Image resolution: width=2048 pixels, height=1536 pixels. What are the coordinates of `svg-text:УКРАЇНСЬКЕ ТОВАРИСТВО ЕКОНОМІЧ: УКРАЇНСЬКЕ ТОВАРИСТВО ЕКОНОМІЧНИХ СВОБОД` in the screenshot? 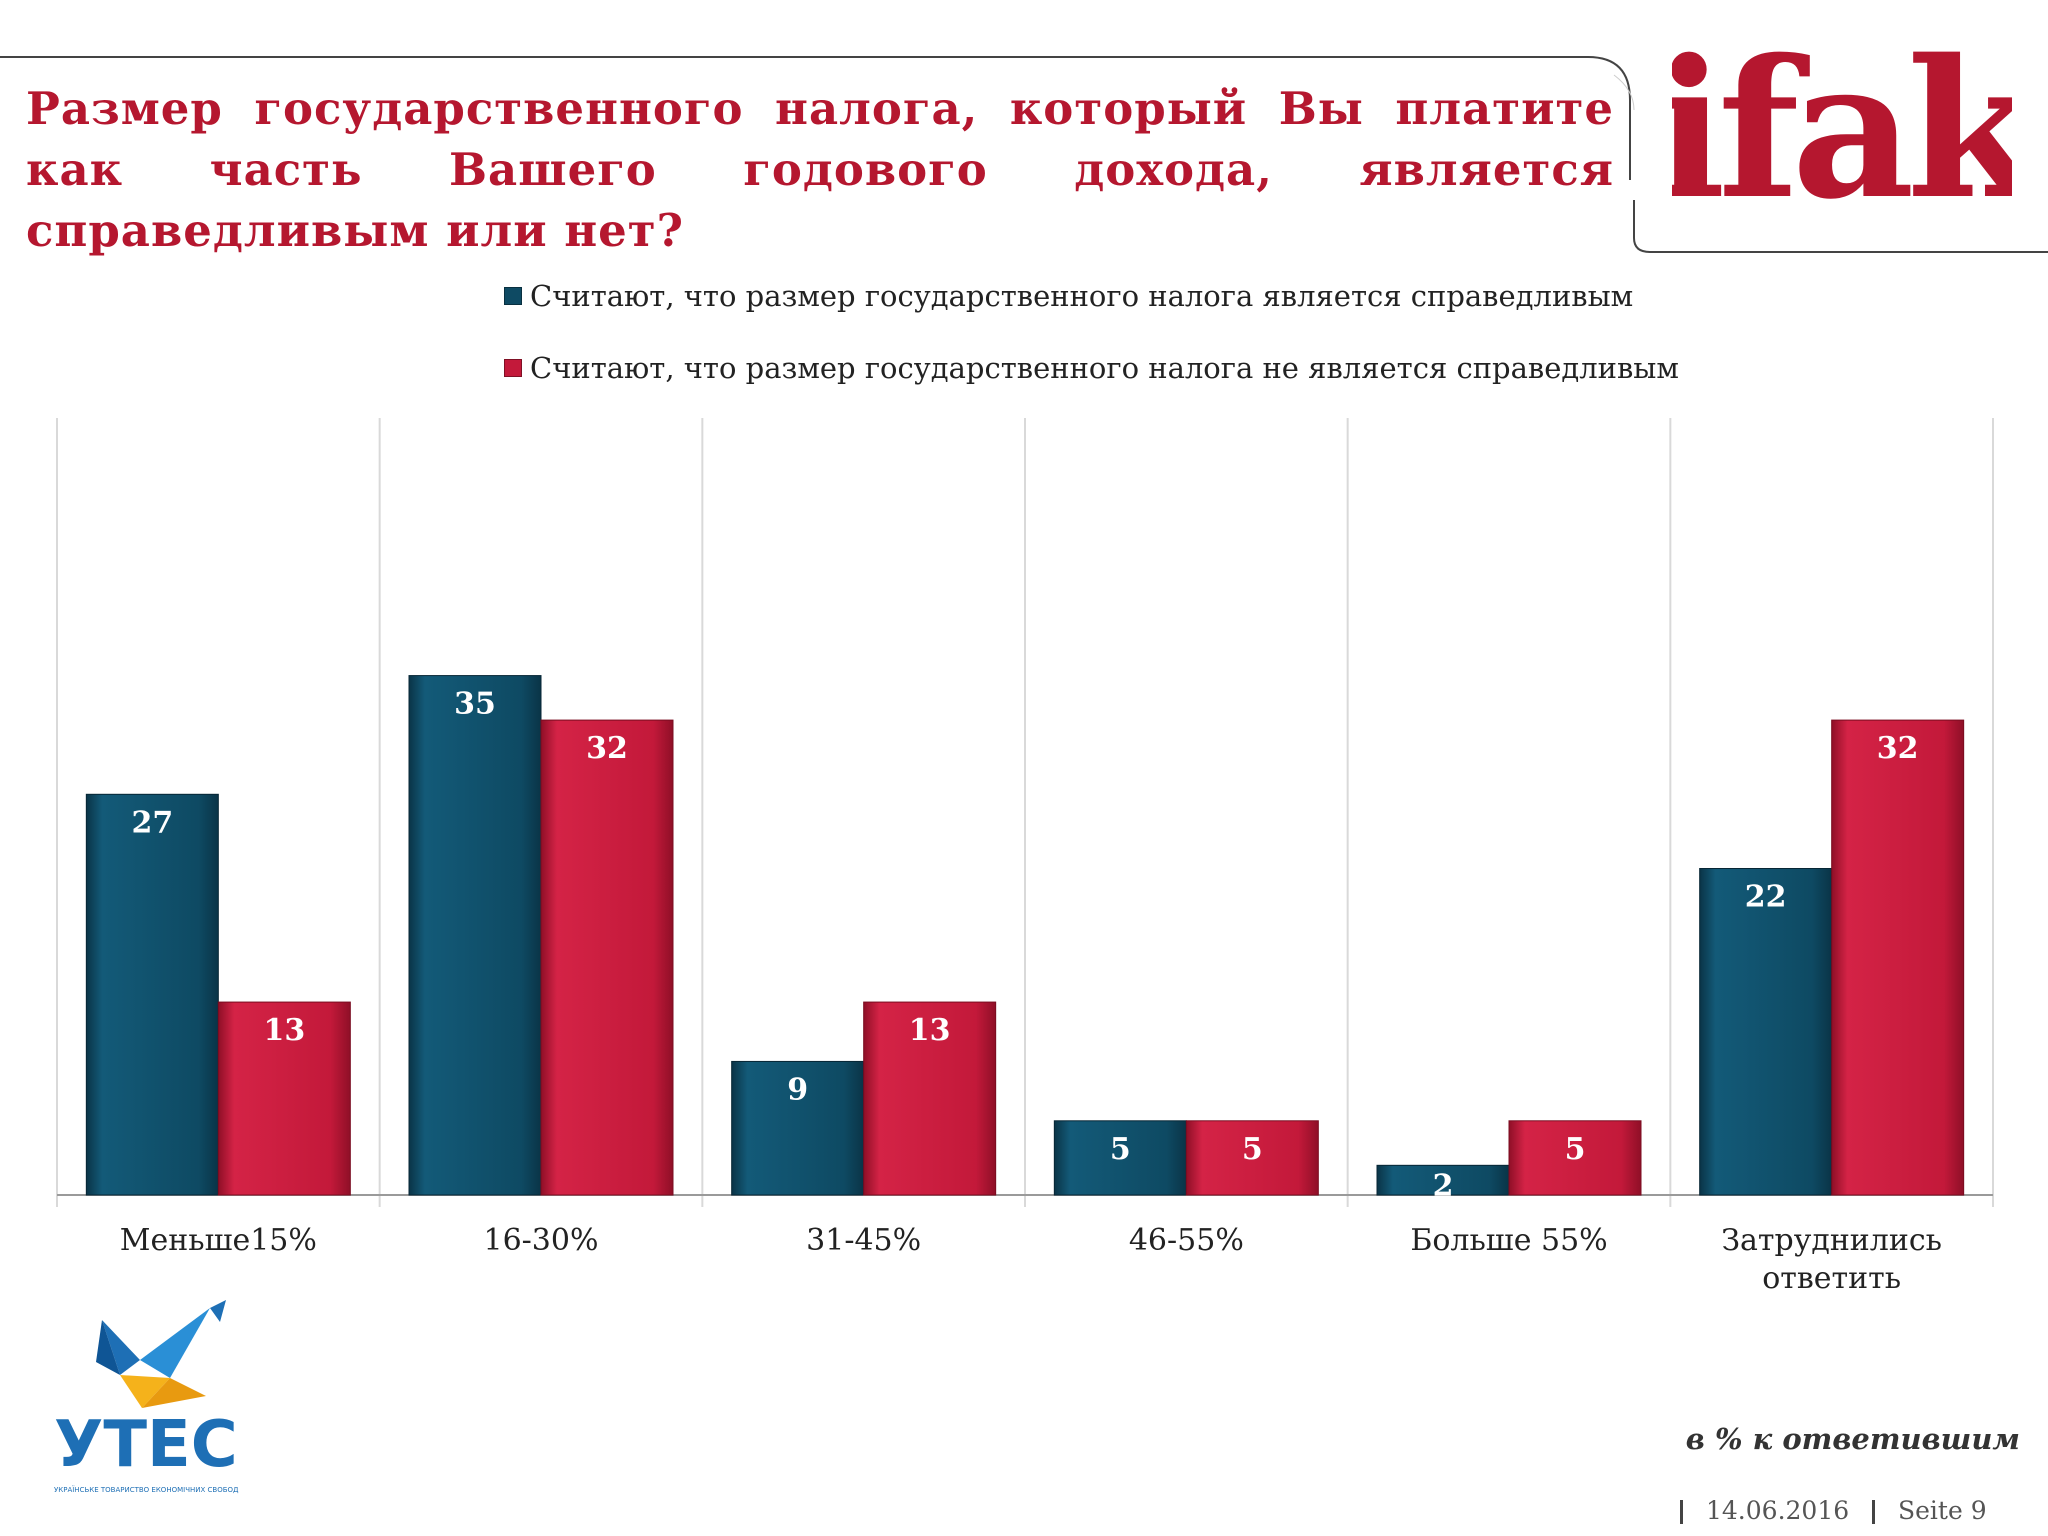 It's located at (146, 1489).